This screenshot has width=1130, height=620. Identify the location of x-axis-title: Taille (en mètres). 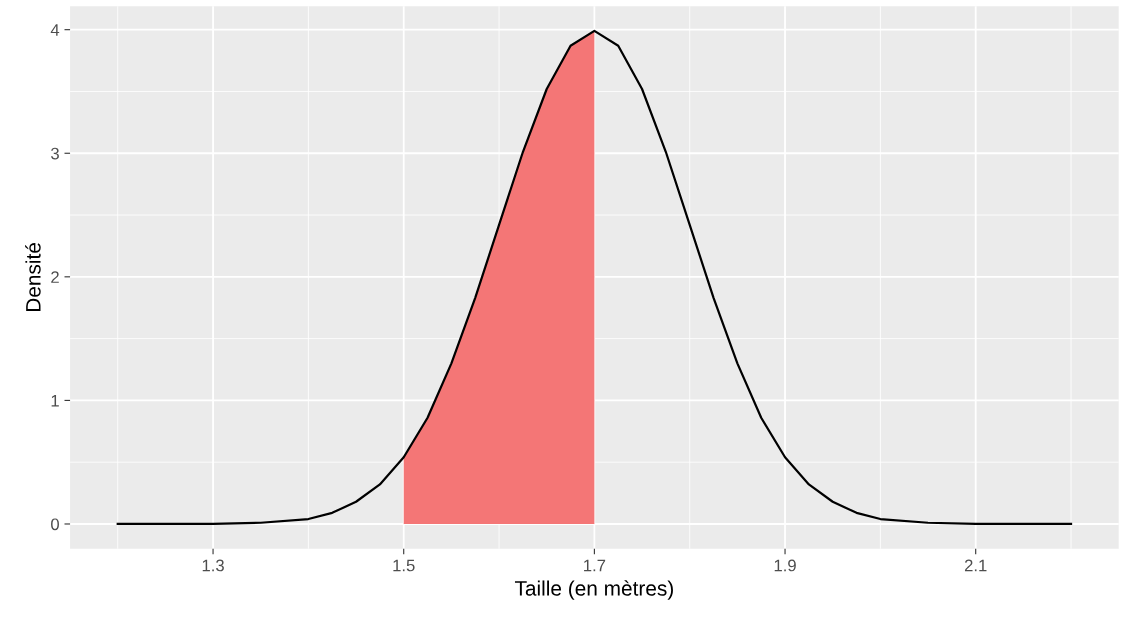
(593, 590).